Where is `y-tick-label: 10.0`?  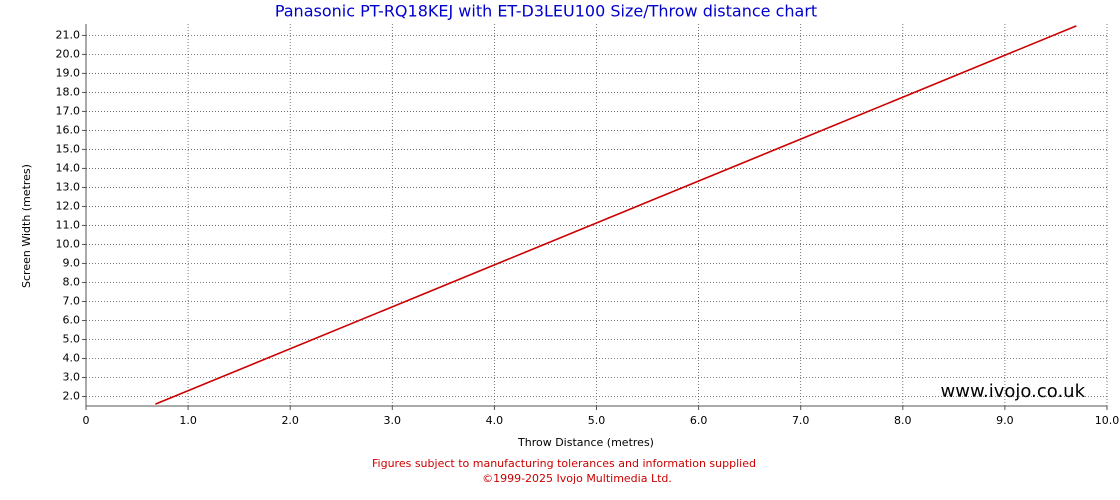 y-tick-label: 10.0 is located at coordinates (68, 243).